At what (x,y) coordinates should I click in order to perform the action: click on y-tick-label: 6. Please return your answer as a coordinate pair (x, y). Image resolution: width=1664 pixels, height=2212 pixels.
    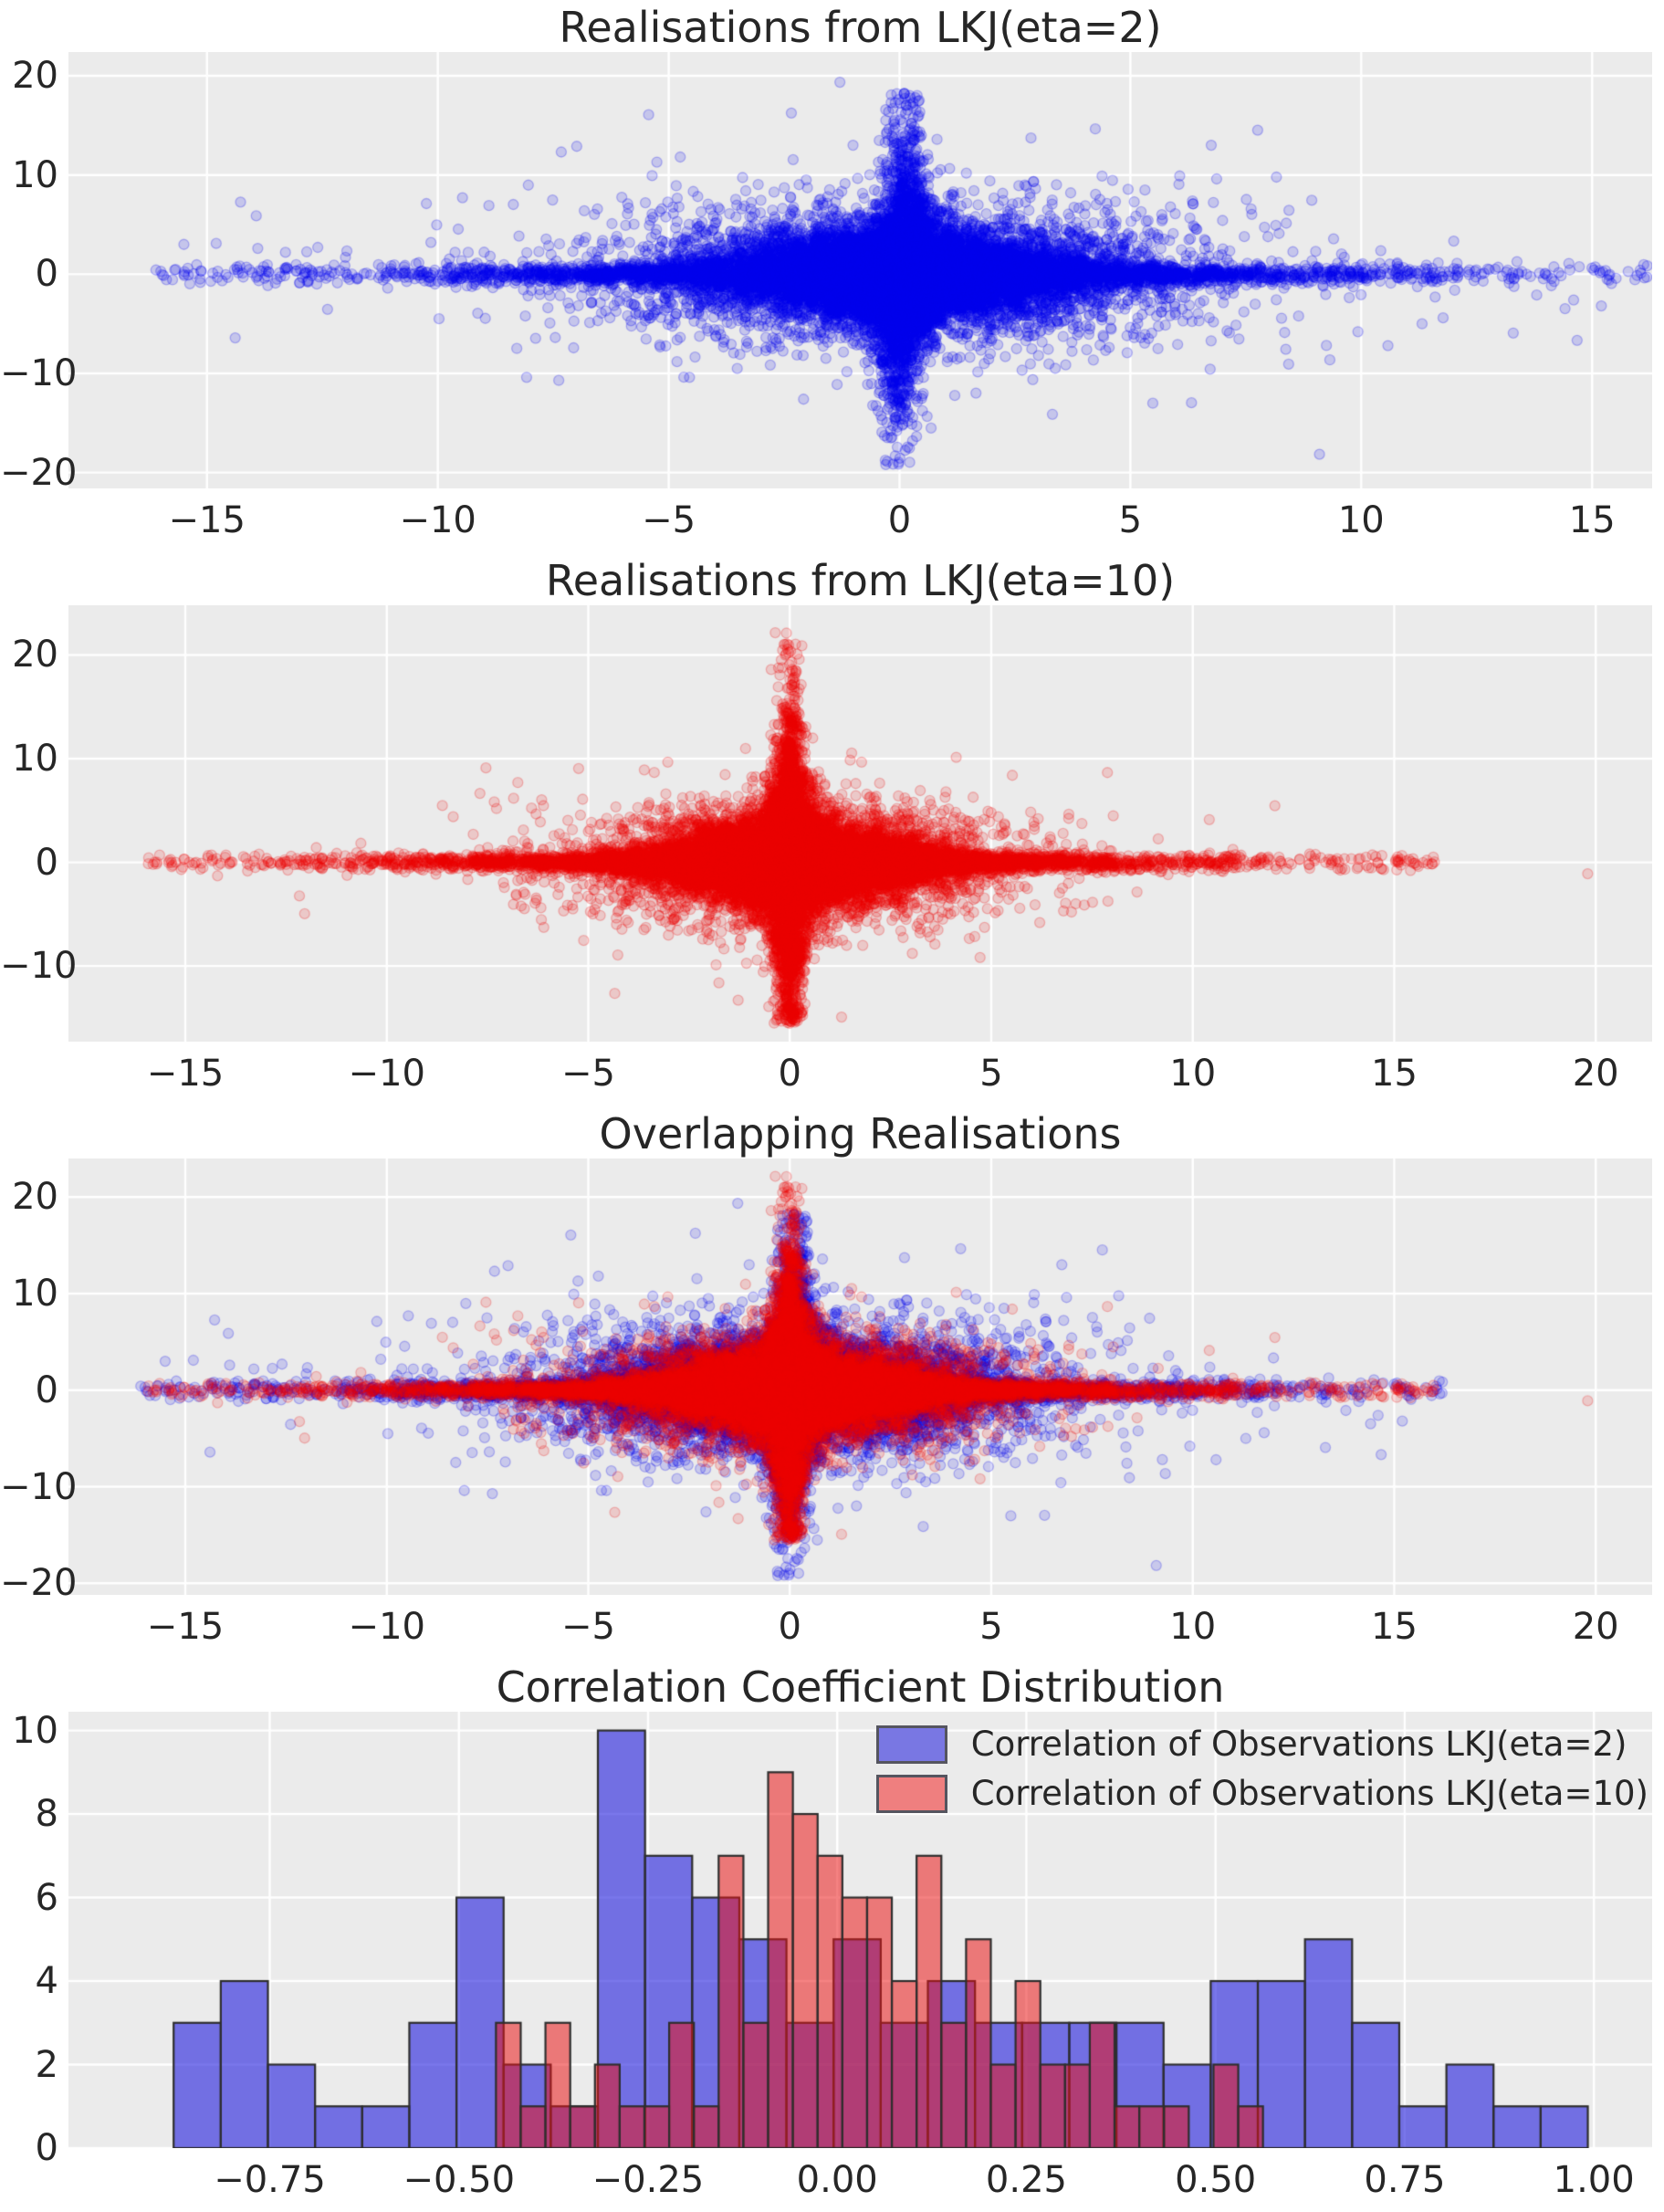
    Looking at the image, I should click on (46, 1897).